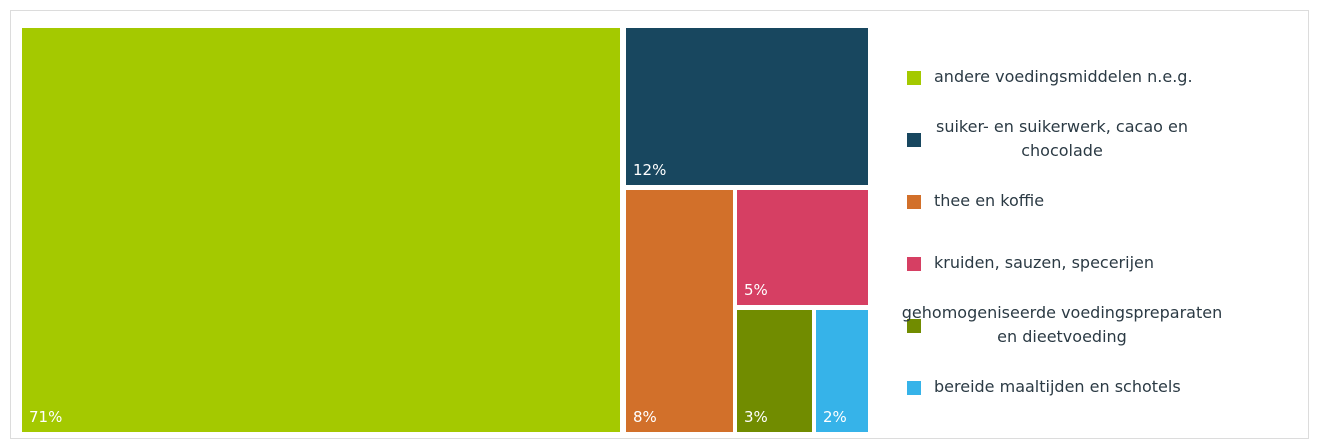 Image resolution: width=1320 pixels, height=441 pixels. I want to click on tile-gehomogeniseerde-voedingspreparaten-en-dieetvoeding, so click(774, 371).